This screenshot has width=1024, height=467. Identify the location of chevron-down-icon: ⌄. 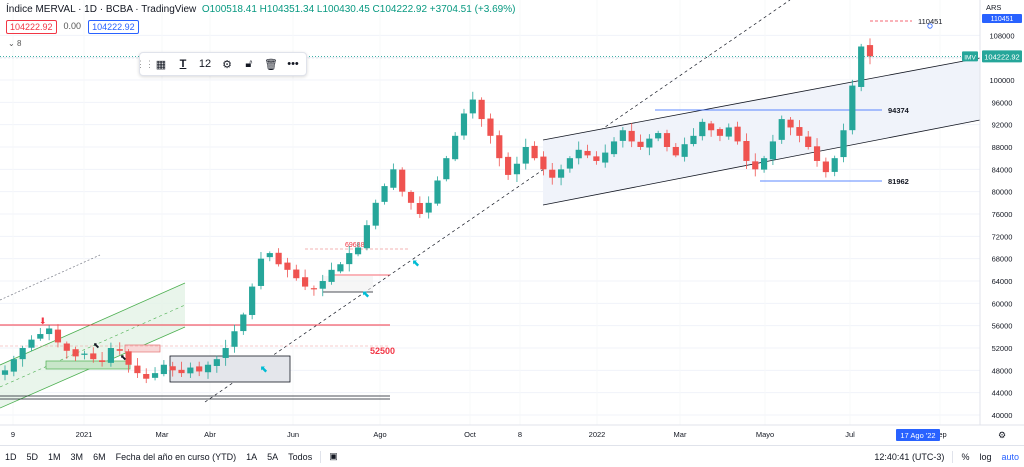
(11, 43).